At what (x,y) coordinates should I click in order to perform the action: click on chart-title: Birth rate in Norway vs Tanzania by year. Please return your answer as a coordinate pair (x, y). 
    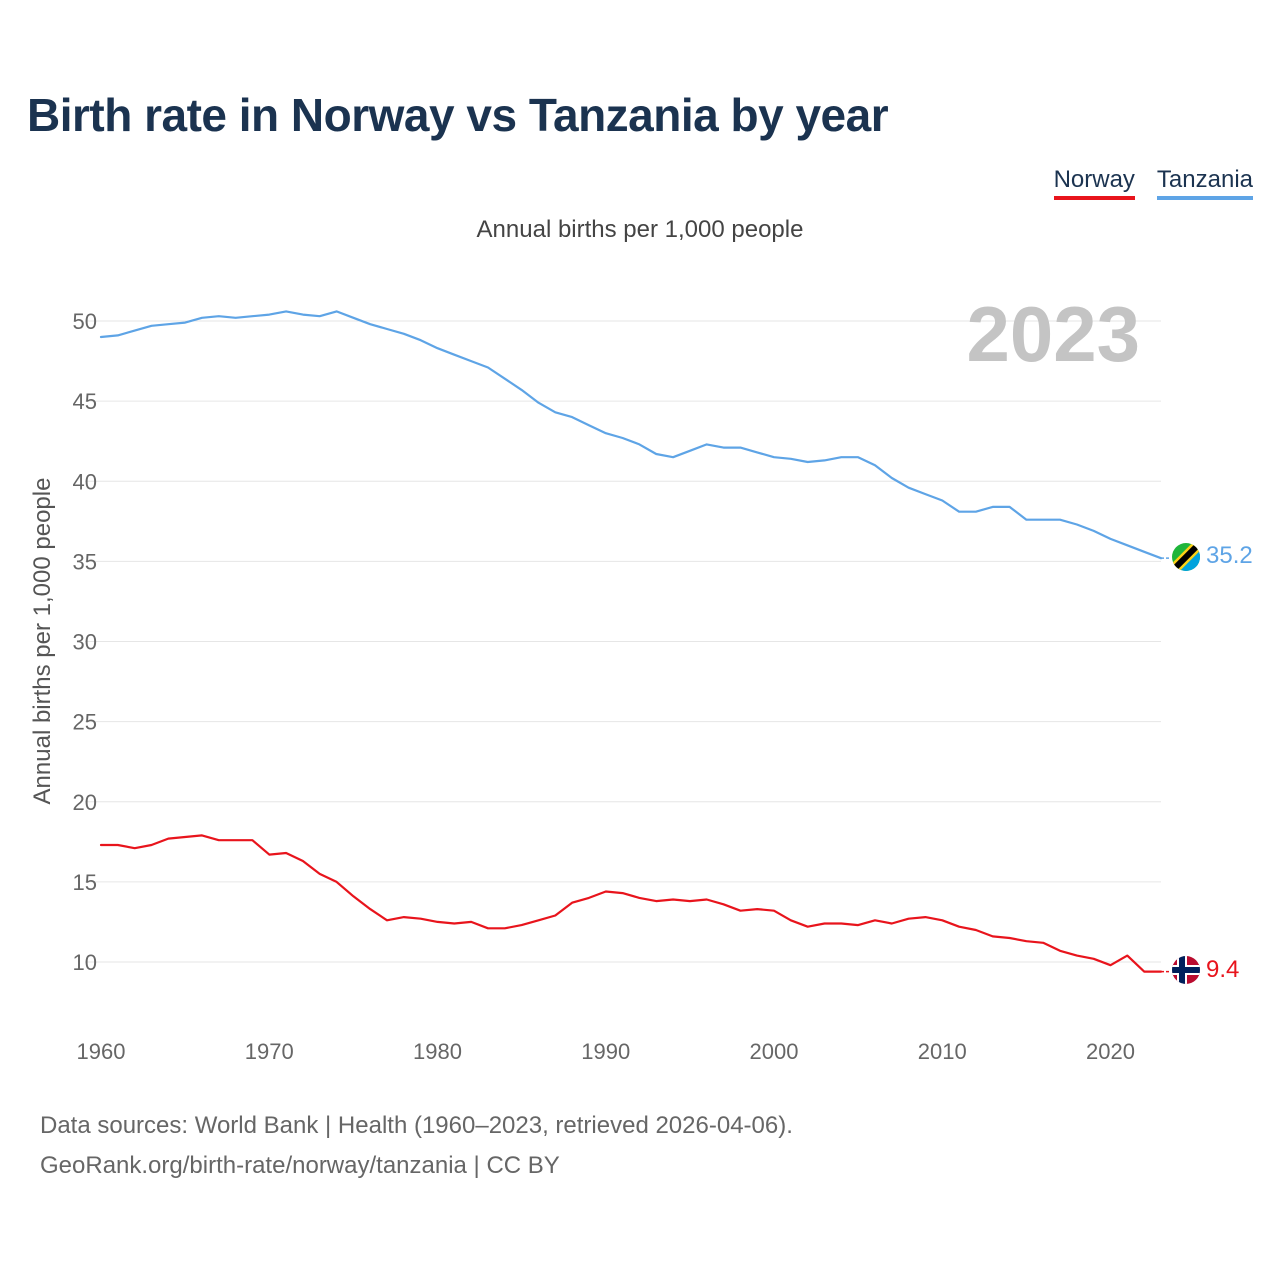
    Looking at the image, I should click on (458, 115).